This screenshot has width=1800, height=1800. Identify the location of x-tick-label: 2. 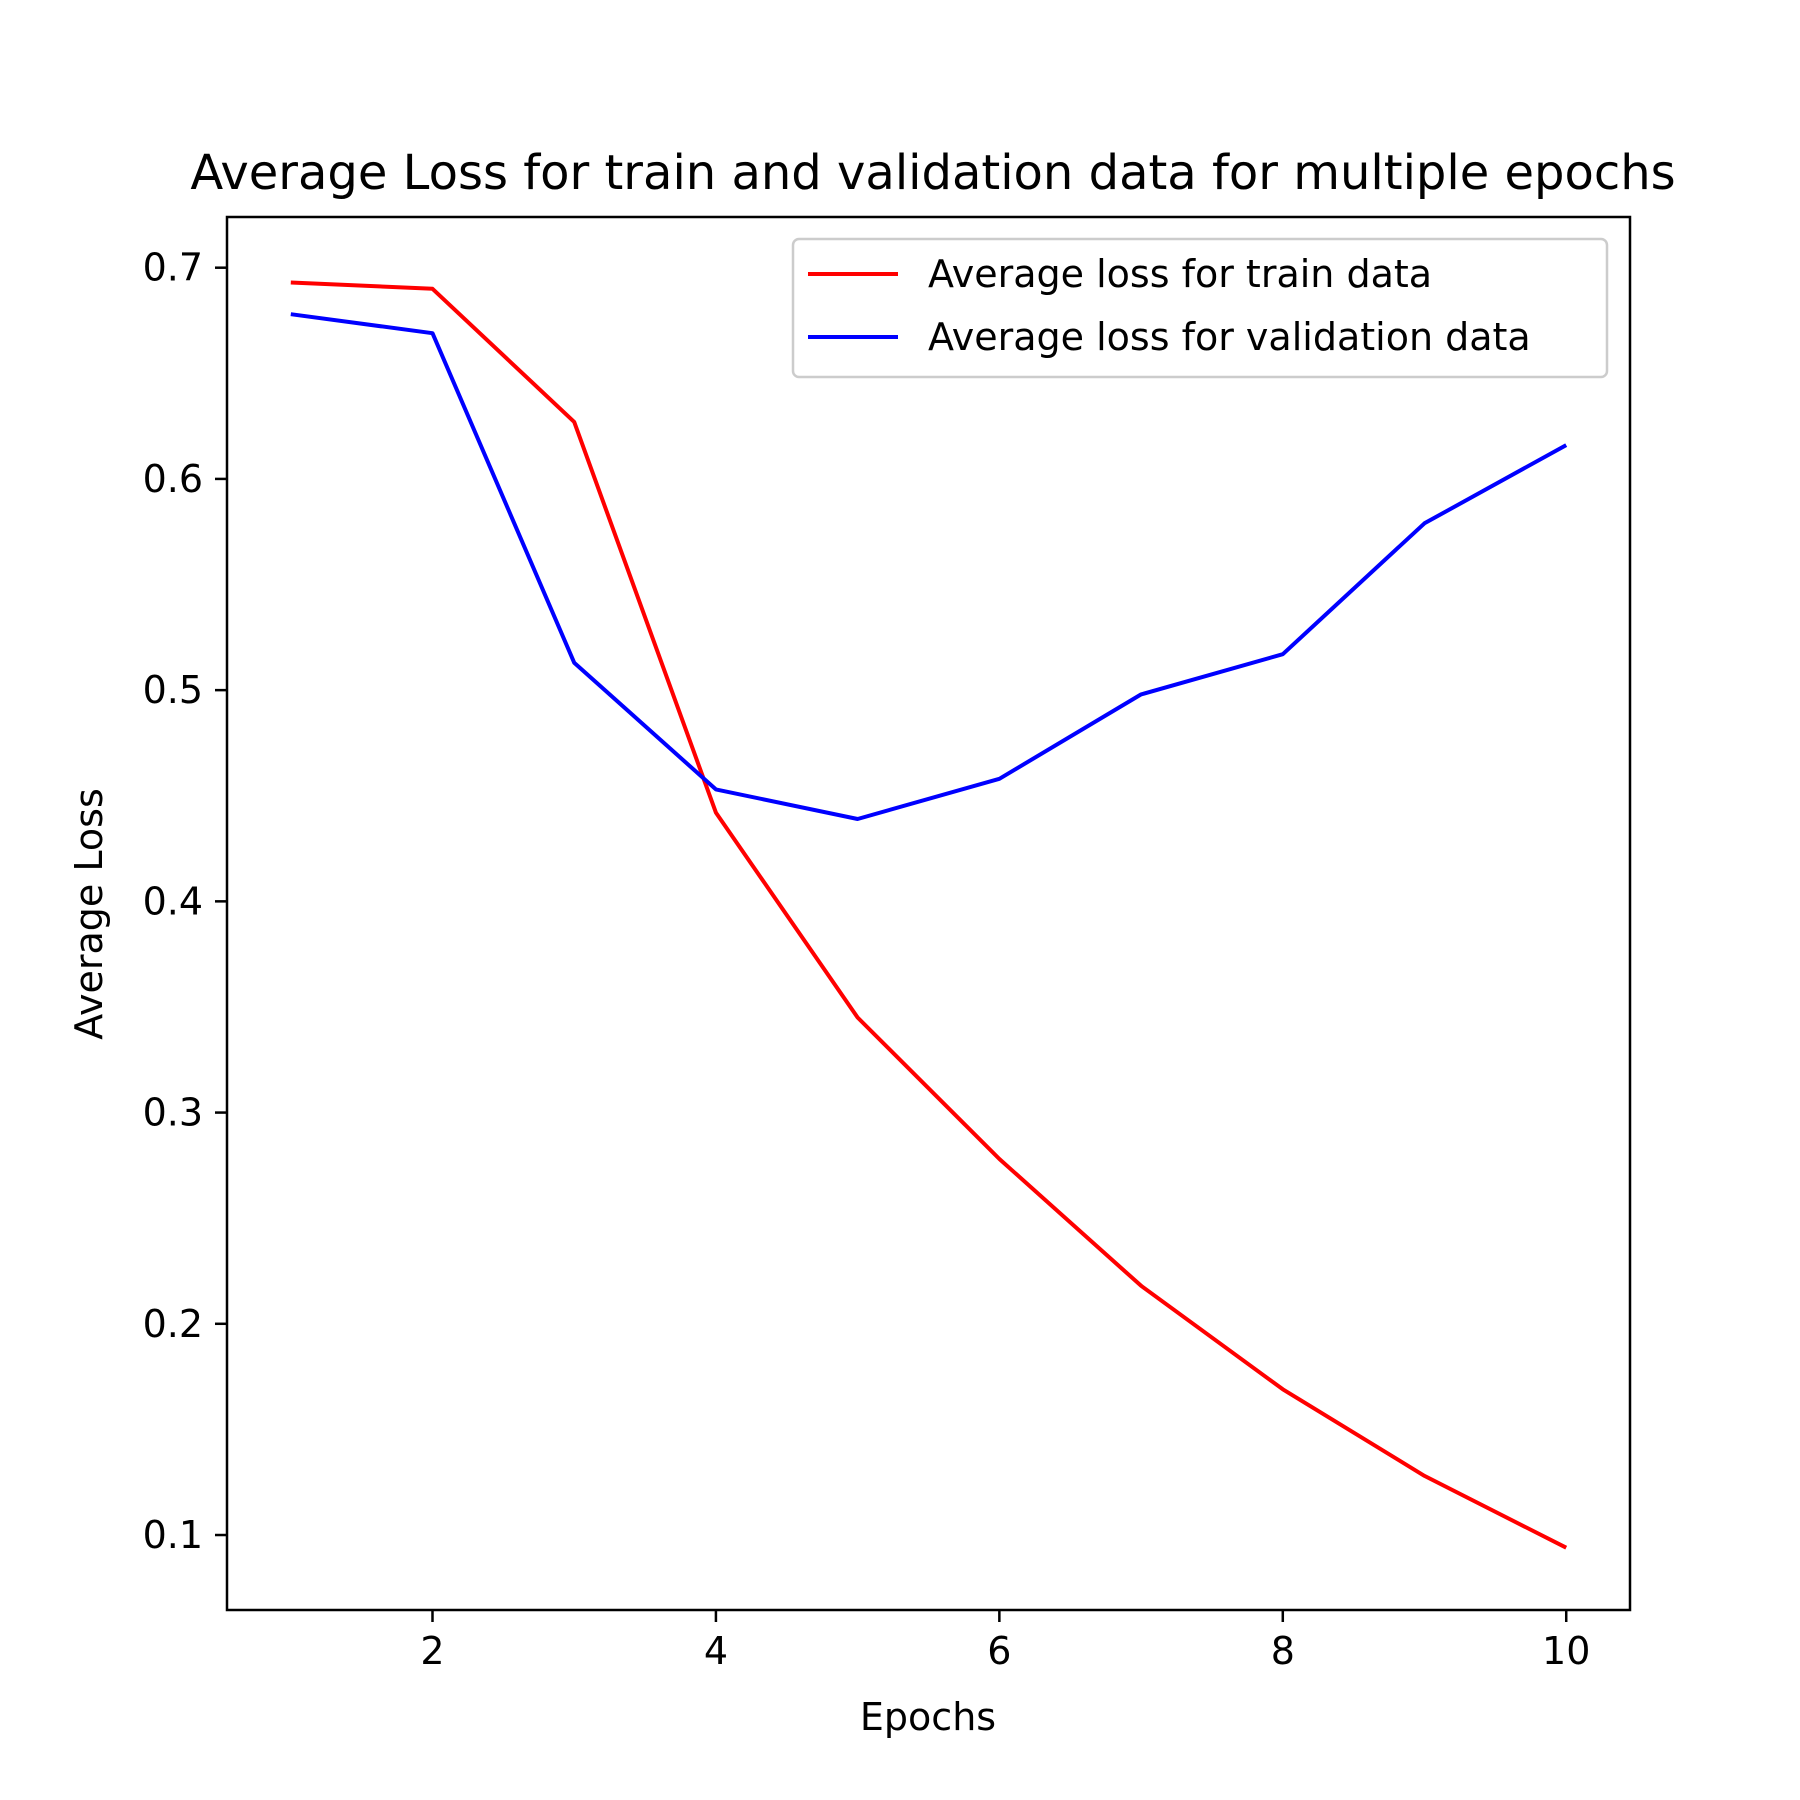
(432, 1651).